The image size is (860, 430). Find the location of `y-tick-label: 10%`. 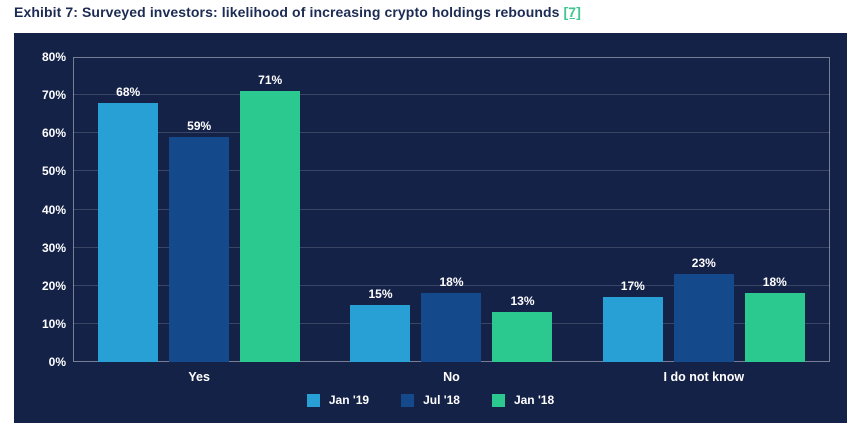

y-tick-label: 10% is located at coordinates (53, 323).